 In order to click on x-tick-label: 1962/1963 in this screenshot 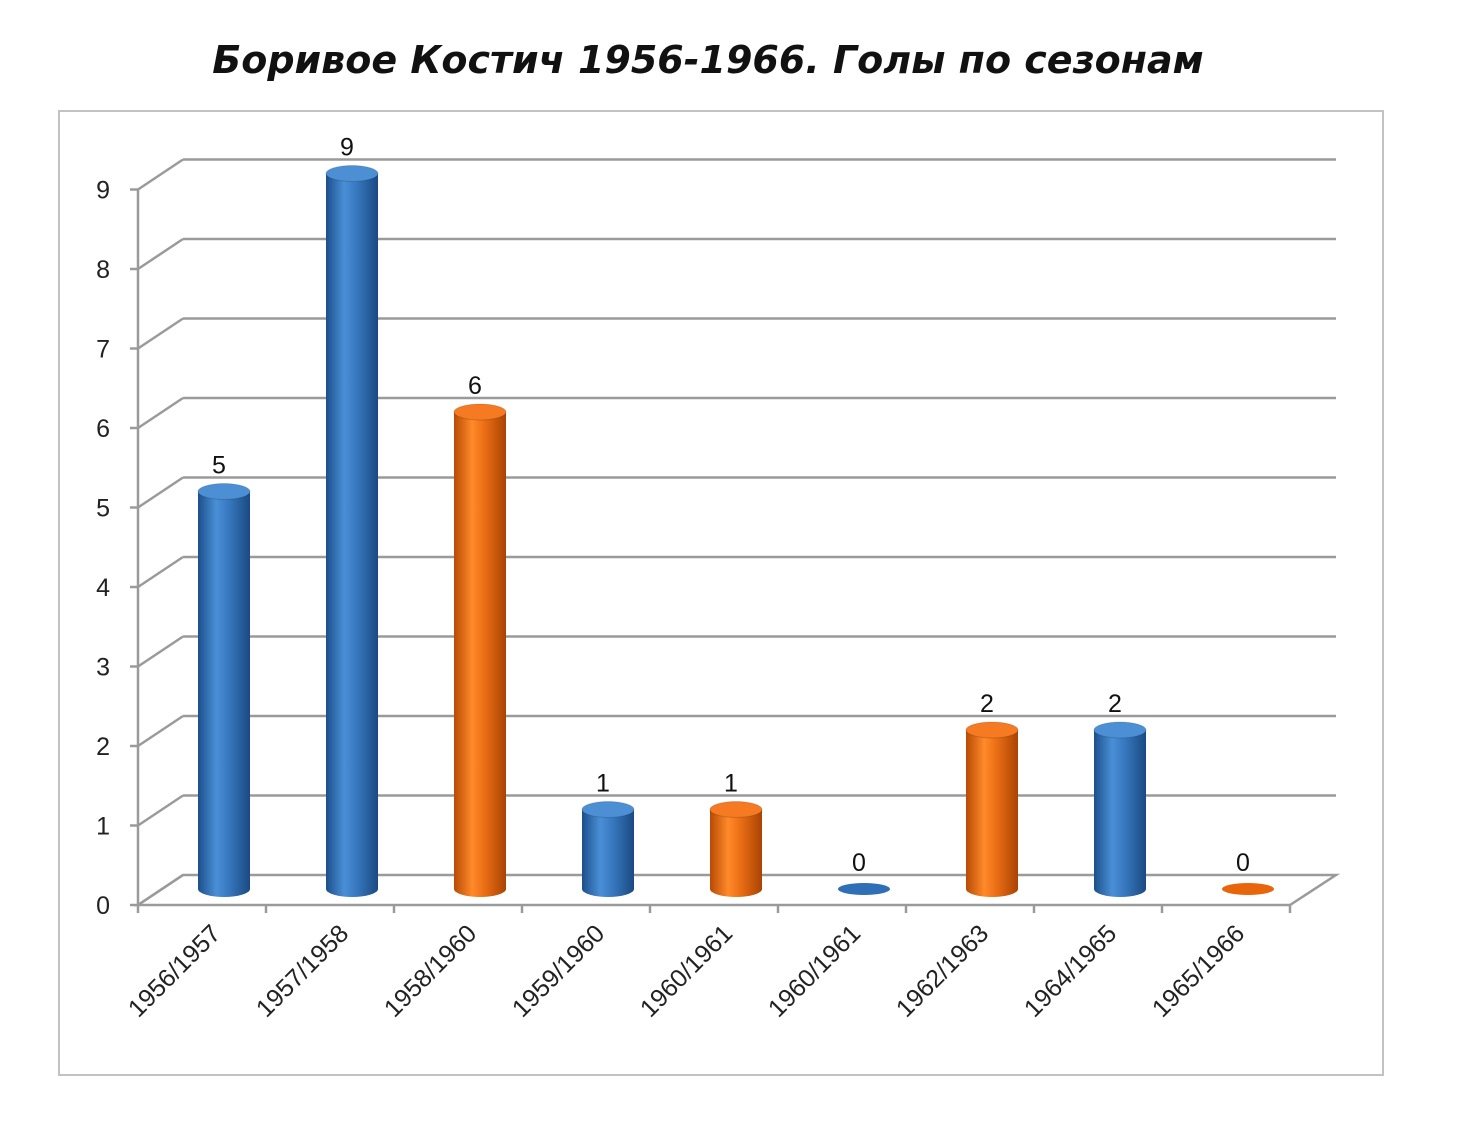, I will do `click(942, 970)`.